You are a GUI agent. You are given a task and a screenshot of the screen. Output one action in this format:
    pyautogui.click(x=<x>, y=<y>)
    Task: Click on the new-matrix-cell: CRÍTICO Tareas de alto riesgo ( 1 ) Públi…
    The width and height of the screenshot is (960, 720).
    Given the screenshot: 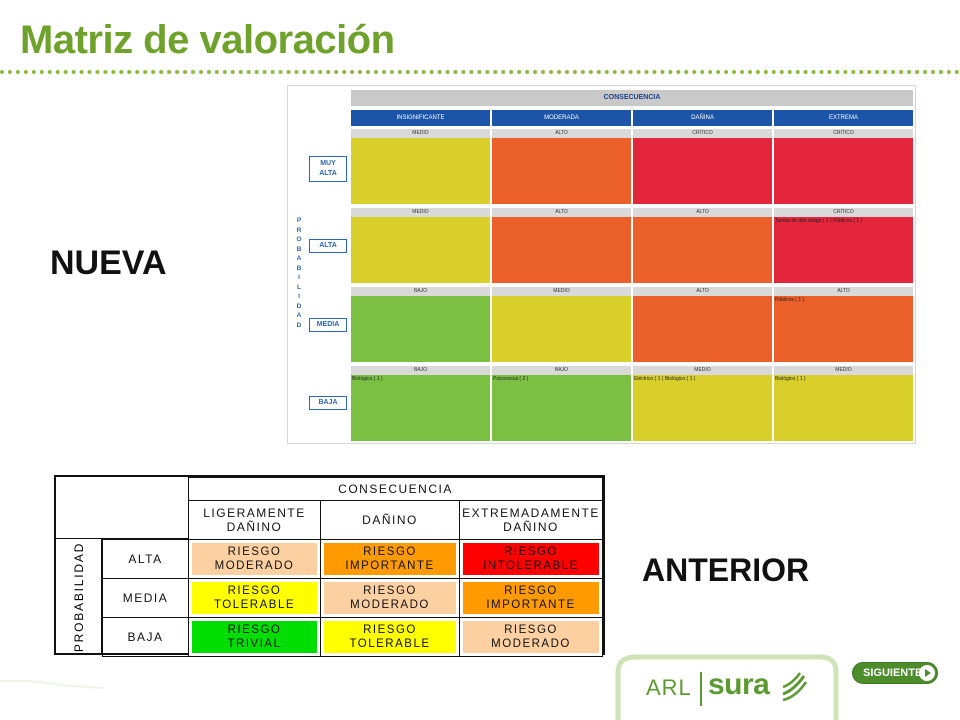 What is the action you would take?
    pyautogui.click(x=843, y=245)
    